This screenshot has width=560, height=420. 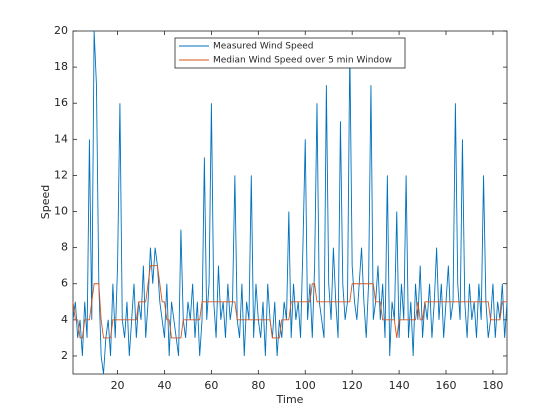 I want to click on x-tick-label: 180, so click(x=492, y=385).